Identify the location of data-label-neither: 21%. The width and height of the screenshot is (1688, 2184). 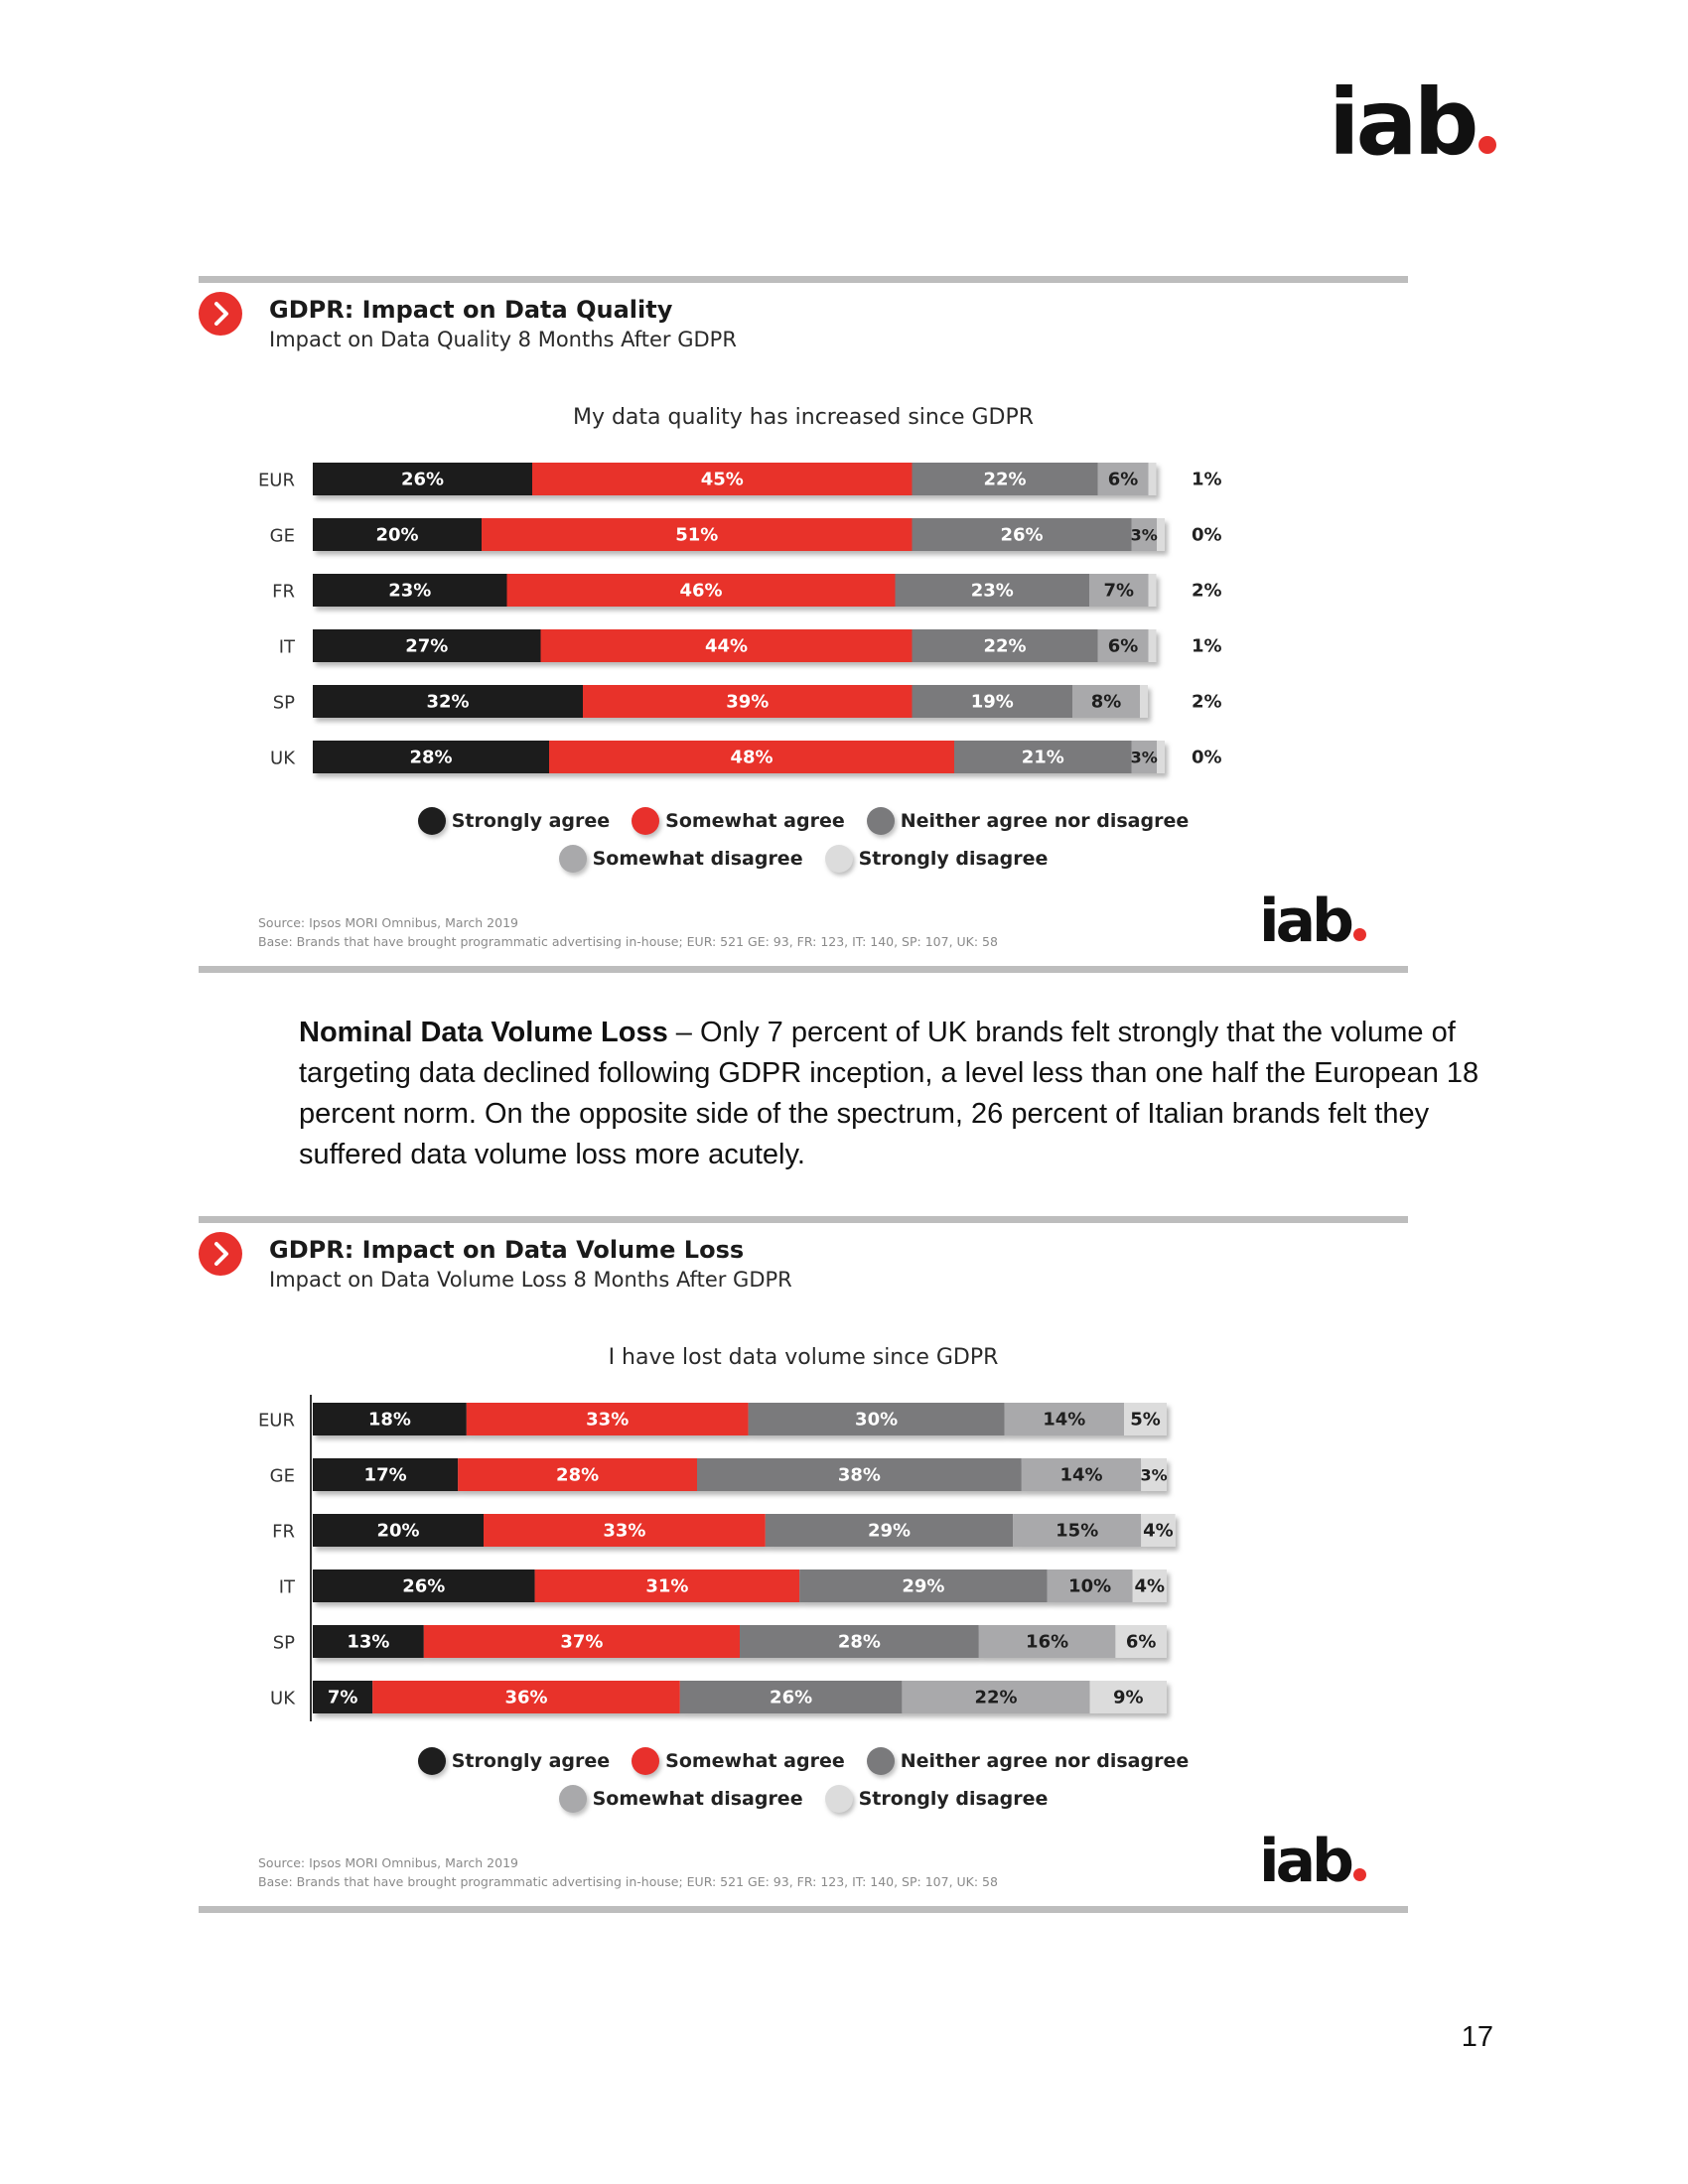
(1043, 758).